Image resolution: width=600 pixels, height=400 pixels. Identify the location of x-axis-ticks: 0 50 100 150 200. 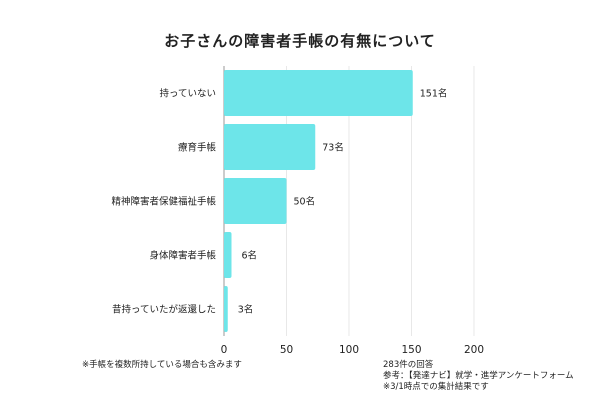
(352, 350).